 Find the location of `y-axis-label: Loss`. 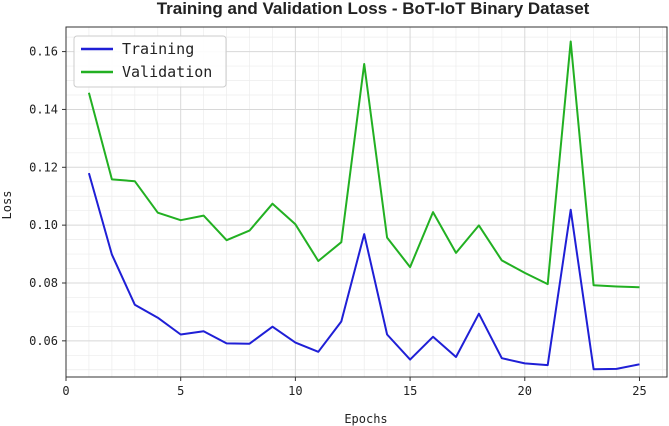

y-axis-label: Loss is located at coordinates (7, 205).